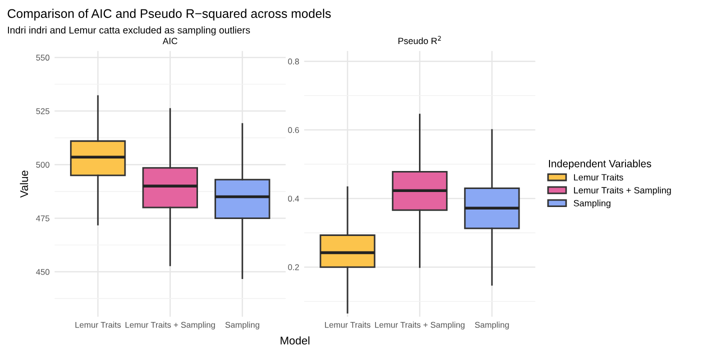  Describe the element at coordinates (592, 204) in the screenshot. I see `legend-label: Sampling` at that location.